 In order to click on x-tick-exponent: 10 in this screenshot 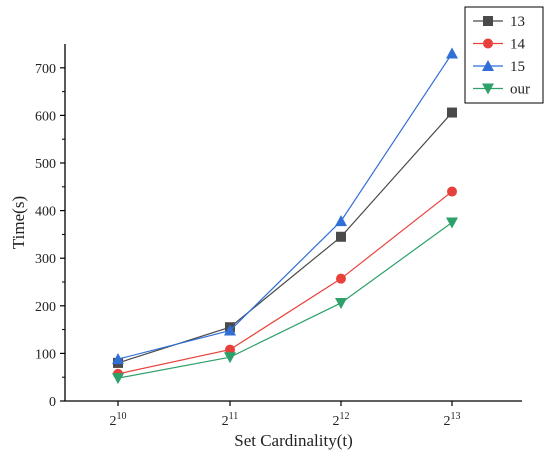, I will do `click(122, 416)`.